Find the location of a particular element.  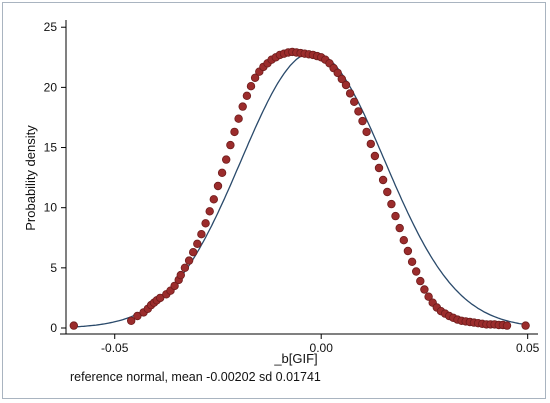

y-tick-label: 0 is located at coordinates (53, 328).